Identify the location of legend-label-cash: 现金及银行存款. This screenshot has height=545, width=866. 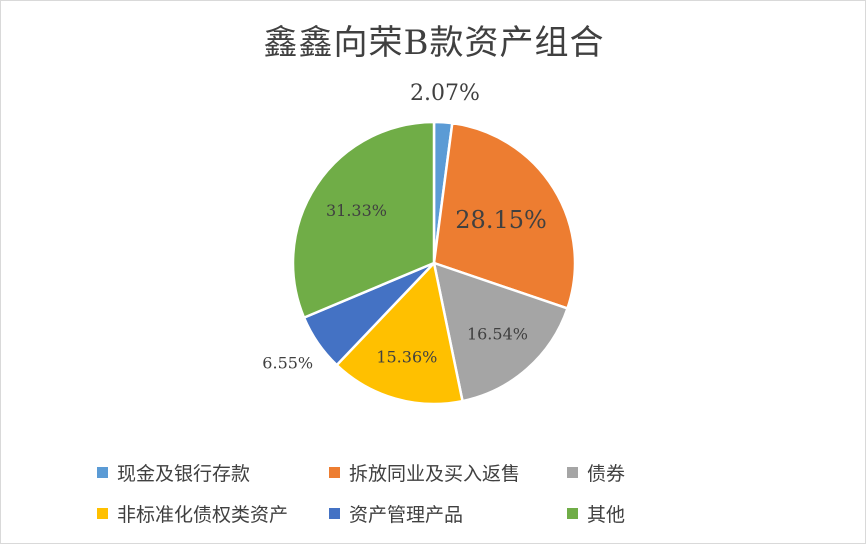
(184, 474).